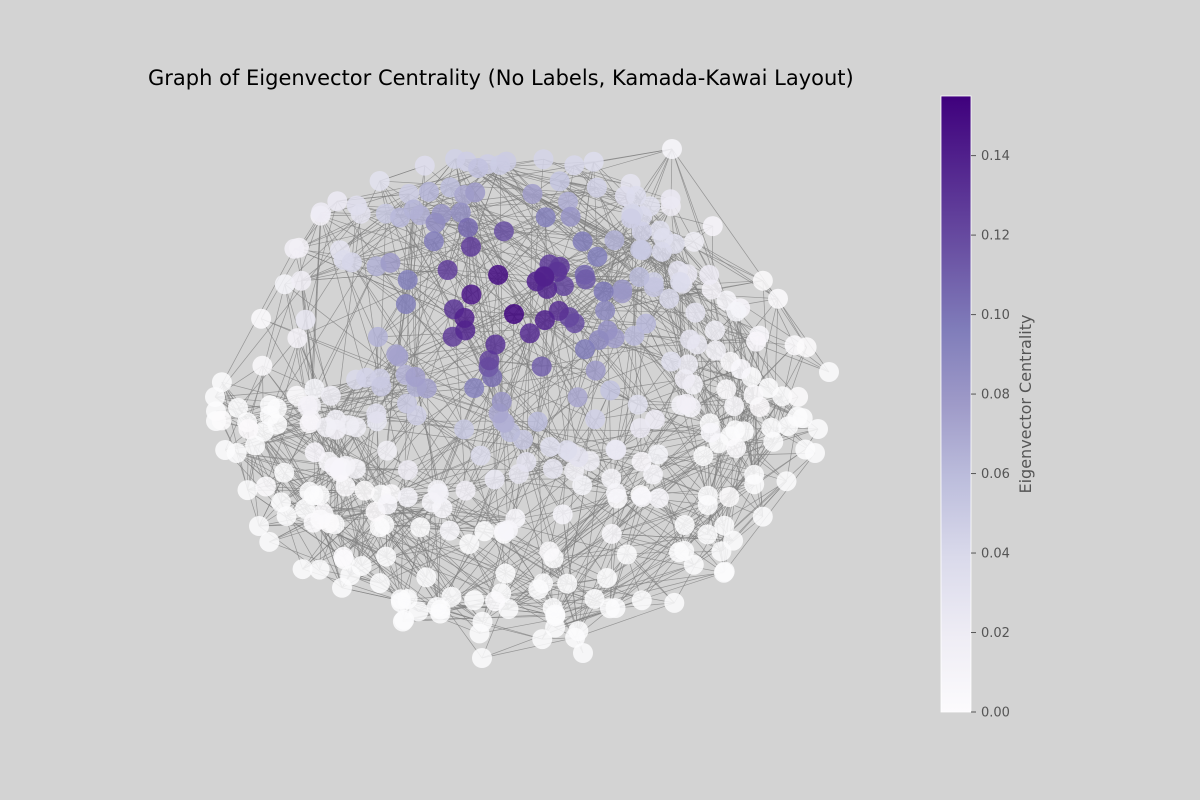 The image size is (1200, 800). I want to click on colorbar-gradient, so click(956, 404).